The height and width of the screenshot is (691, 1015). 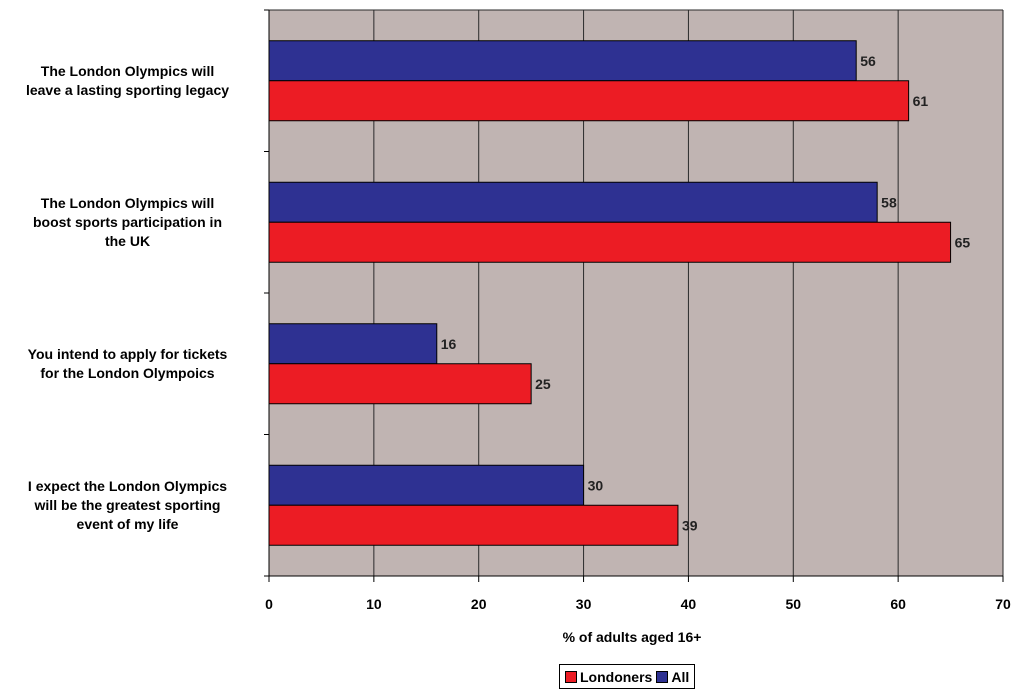 What do you see at coordinates (127, 372) in the screenshot?
I see `category-label-line: for the London Olympoics` at bounding box center [127, 372].